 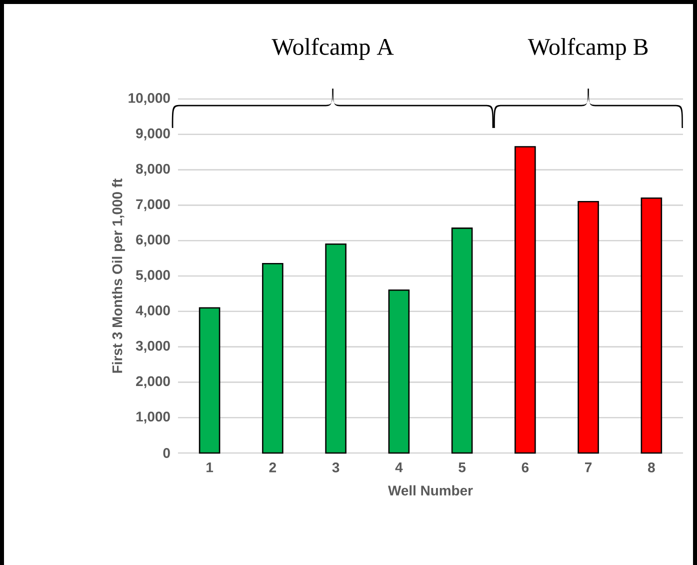 What do you see at coordinates (153, 134) in the screenshot?
I see `y-tick-label: 9,000` at bounding box center [153, 134].